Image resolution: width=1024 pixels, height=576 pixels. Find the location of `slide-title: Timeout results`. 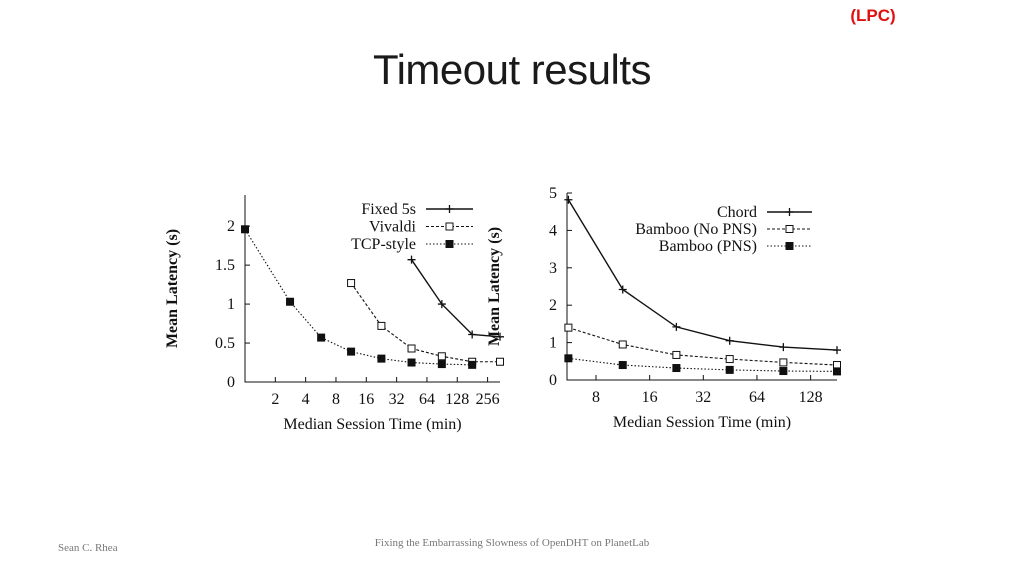

slide-title: Timeout results is located at coordinates (512, 69).